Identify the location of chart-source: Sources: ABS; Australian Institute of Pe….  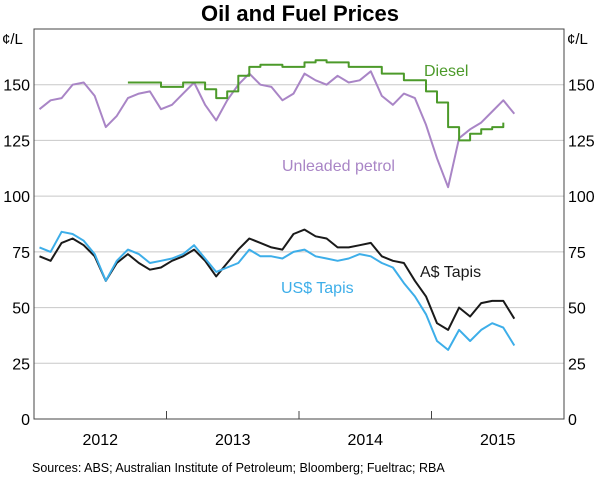
(238, 468).